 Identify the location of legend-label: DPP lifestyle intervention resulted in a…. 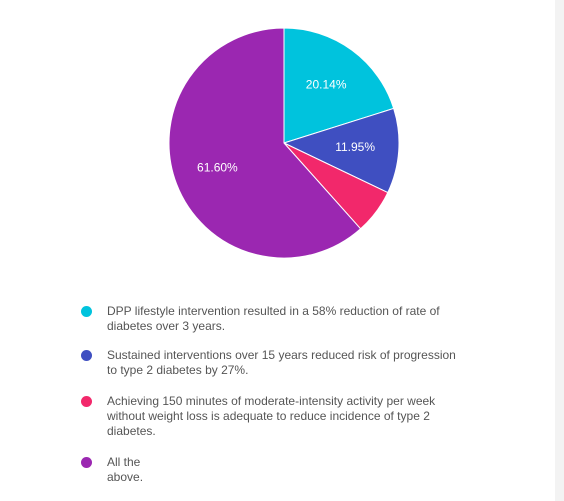
(273, 318).